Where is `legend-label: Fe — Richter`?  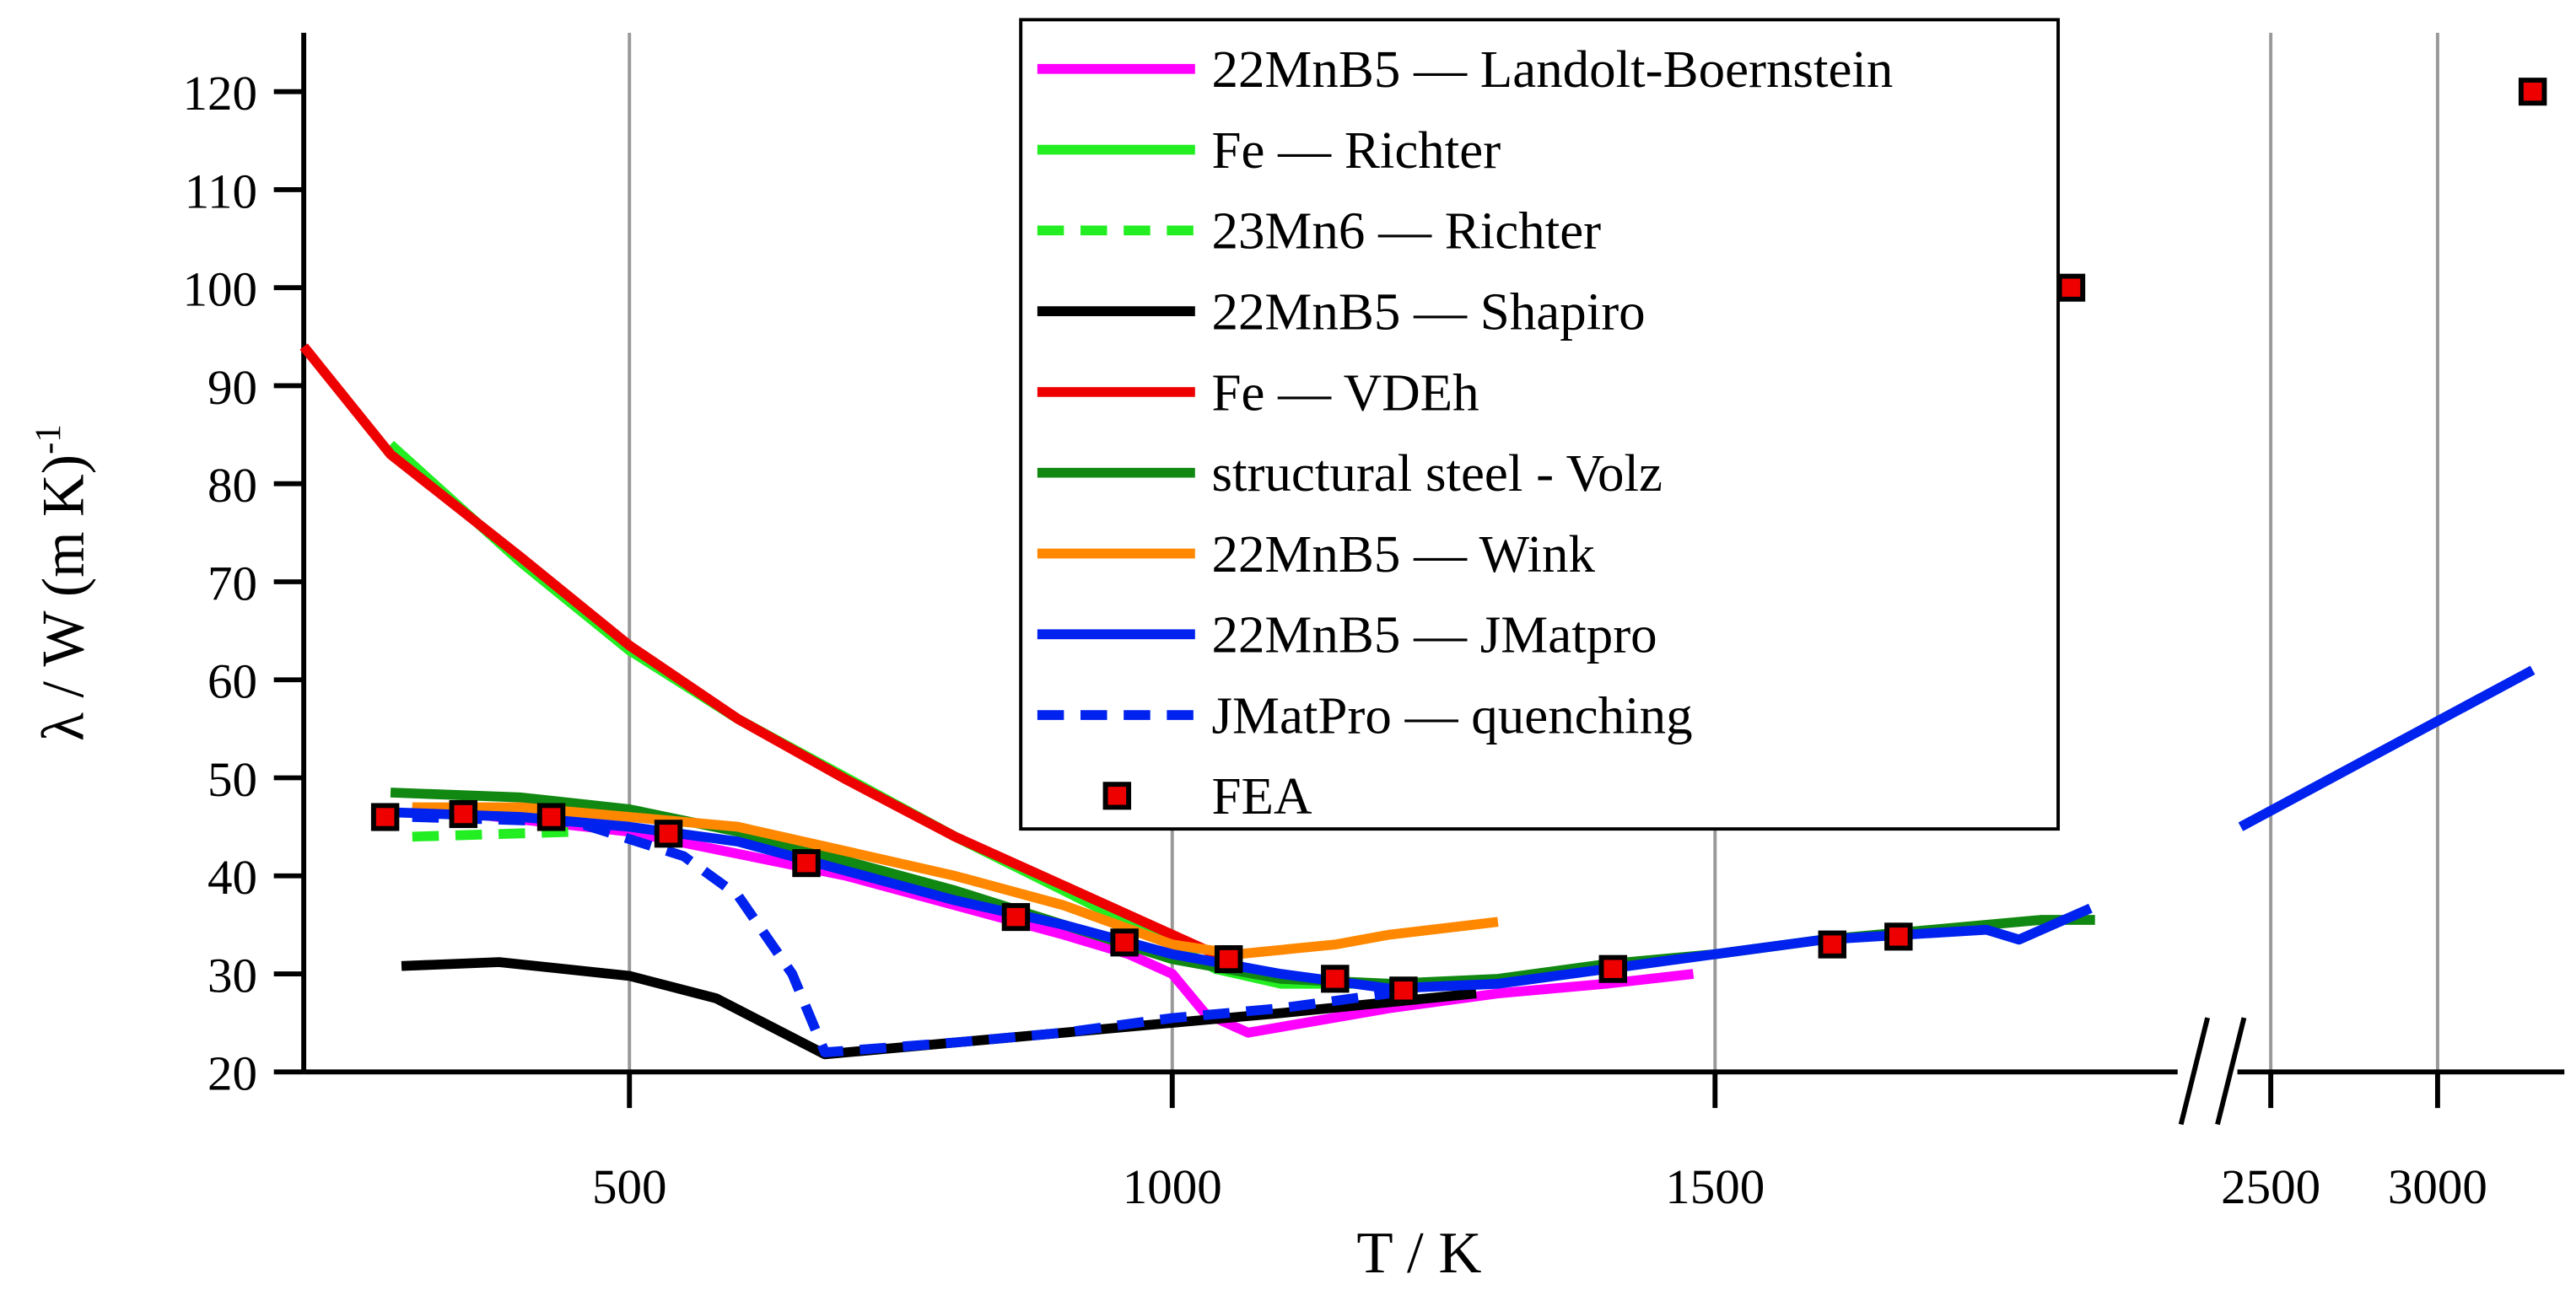
legend-label: Fe — Richter is located at coordinates (1356, 150).